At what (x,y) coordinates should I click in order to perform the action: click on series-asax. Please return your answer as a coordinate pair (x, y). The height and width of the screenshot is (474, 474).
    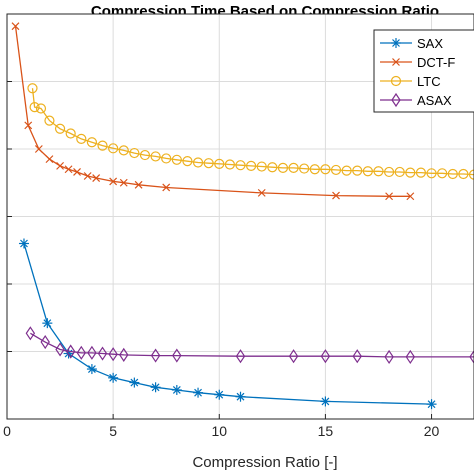
    Looking at the image, I should click on (249, 345).